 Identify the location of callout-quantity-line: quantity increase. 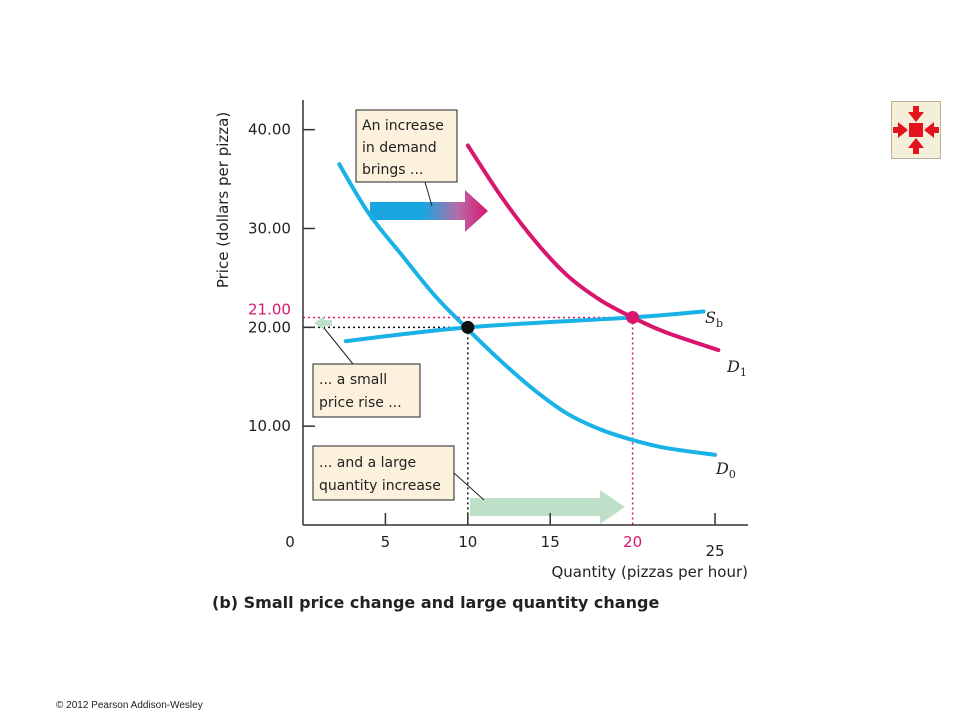
(380, 486).